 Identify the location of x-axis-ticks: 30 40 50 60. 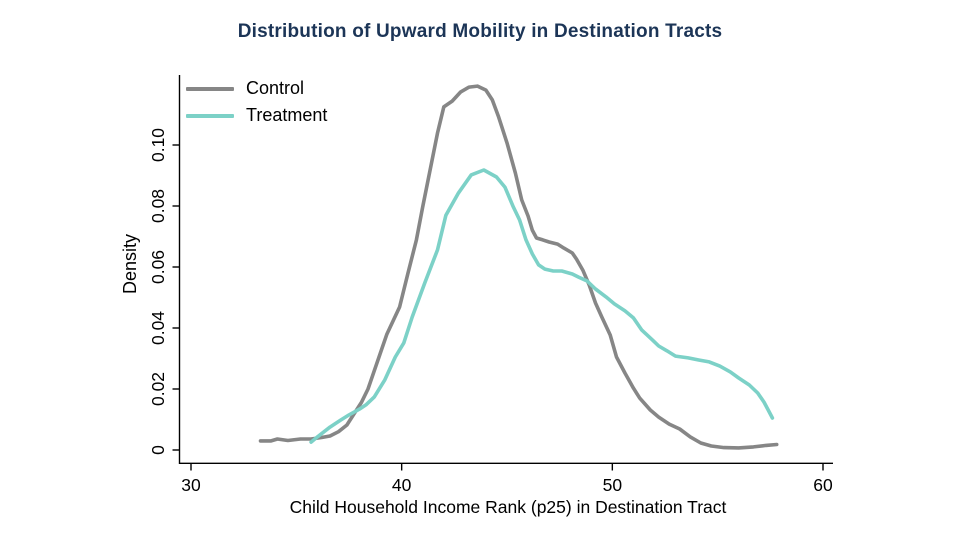
(507, 479).